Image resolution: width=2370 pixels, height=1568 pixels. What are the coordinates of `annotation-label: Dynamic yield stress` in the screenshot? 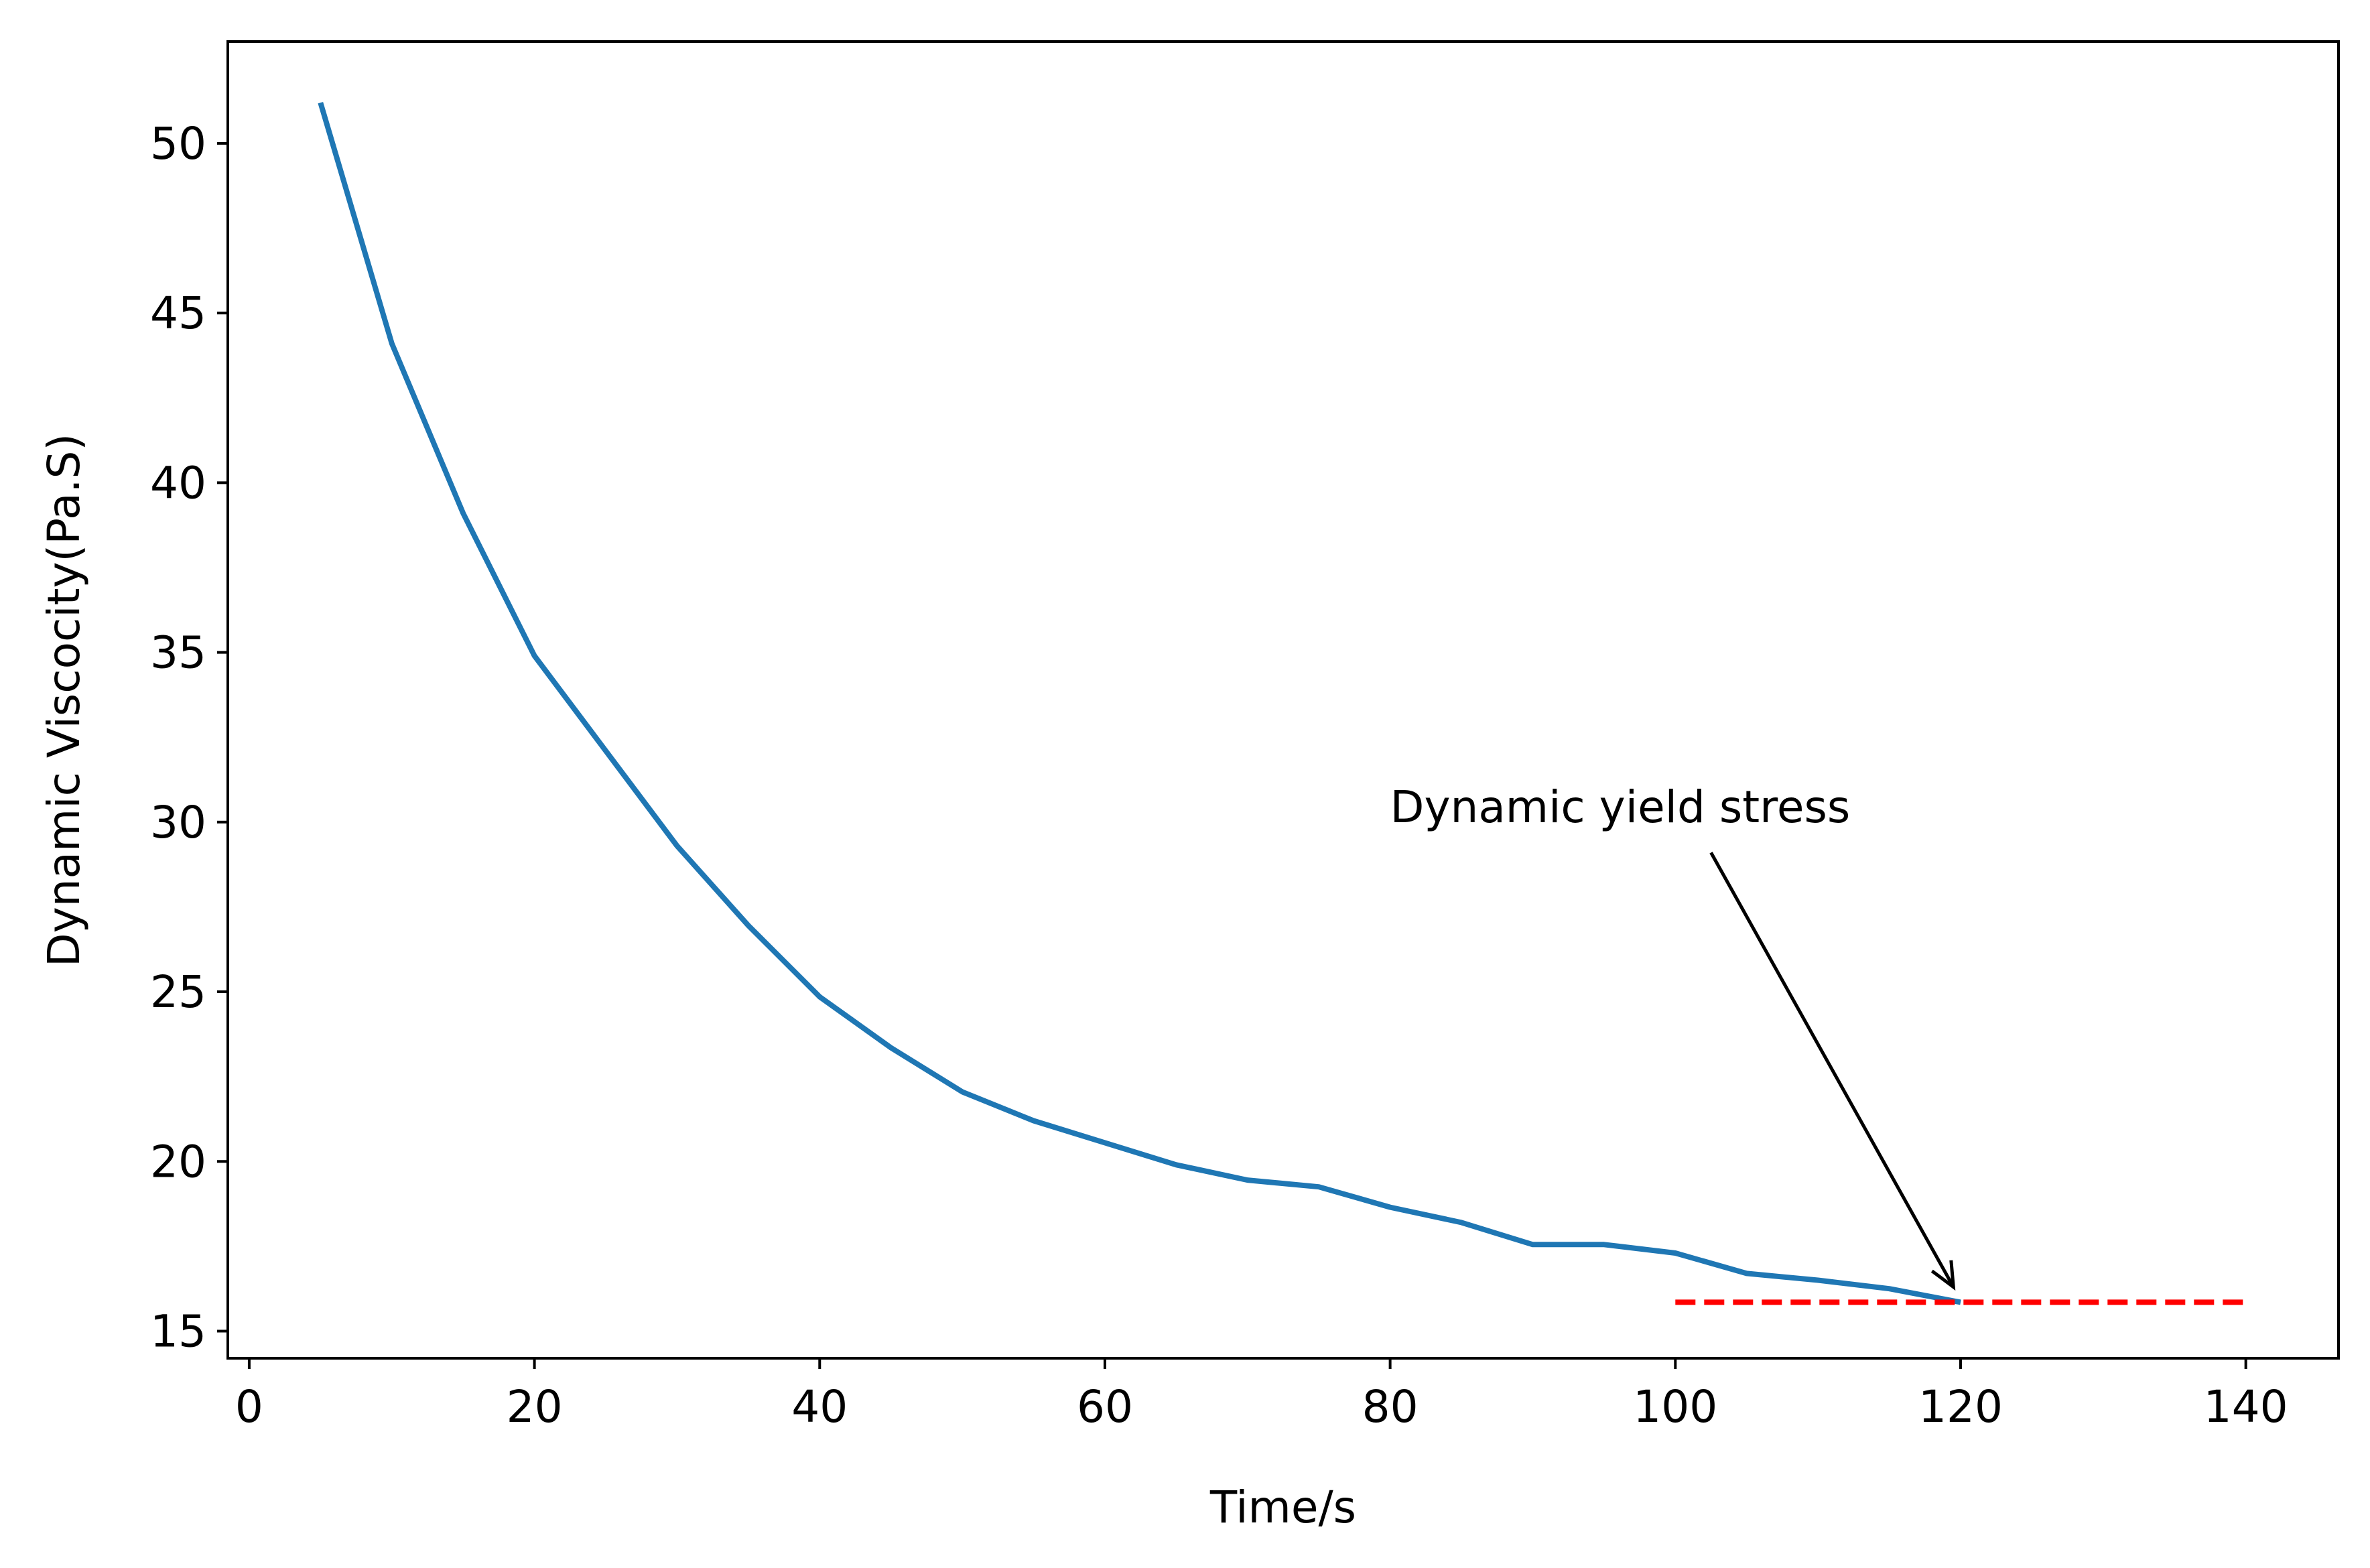 It's located at (1620, 807).